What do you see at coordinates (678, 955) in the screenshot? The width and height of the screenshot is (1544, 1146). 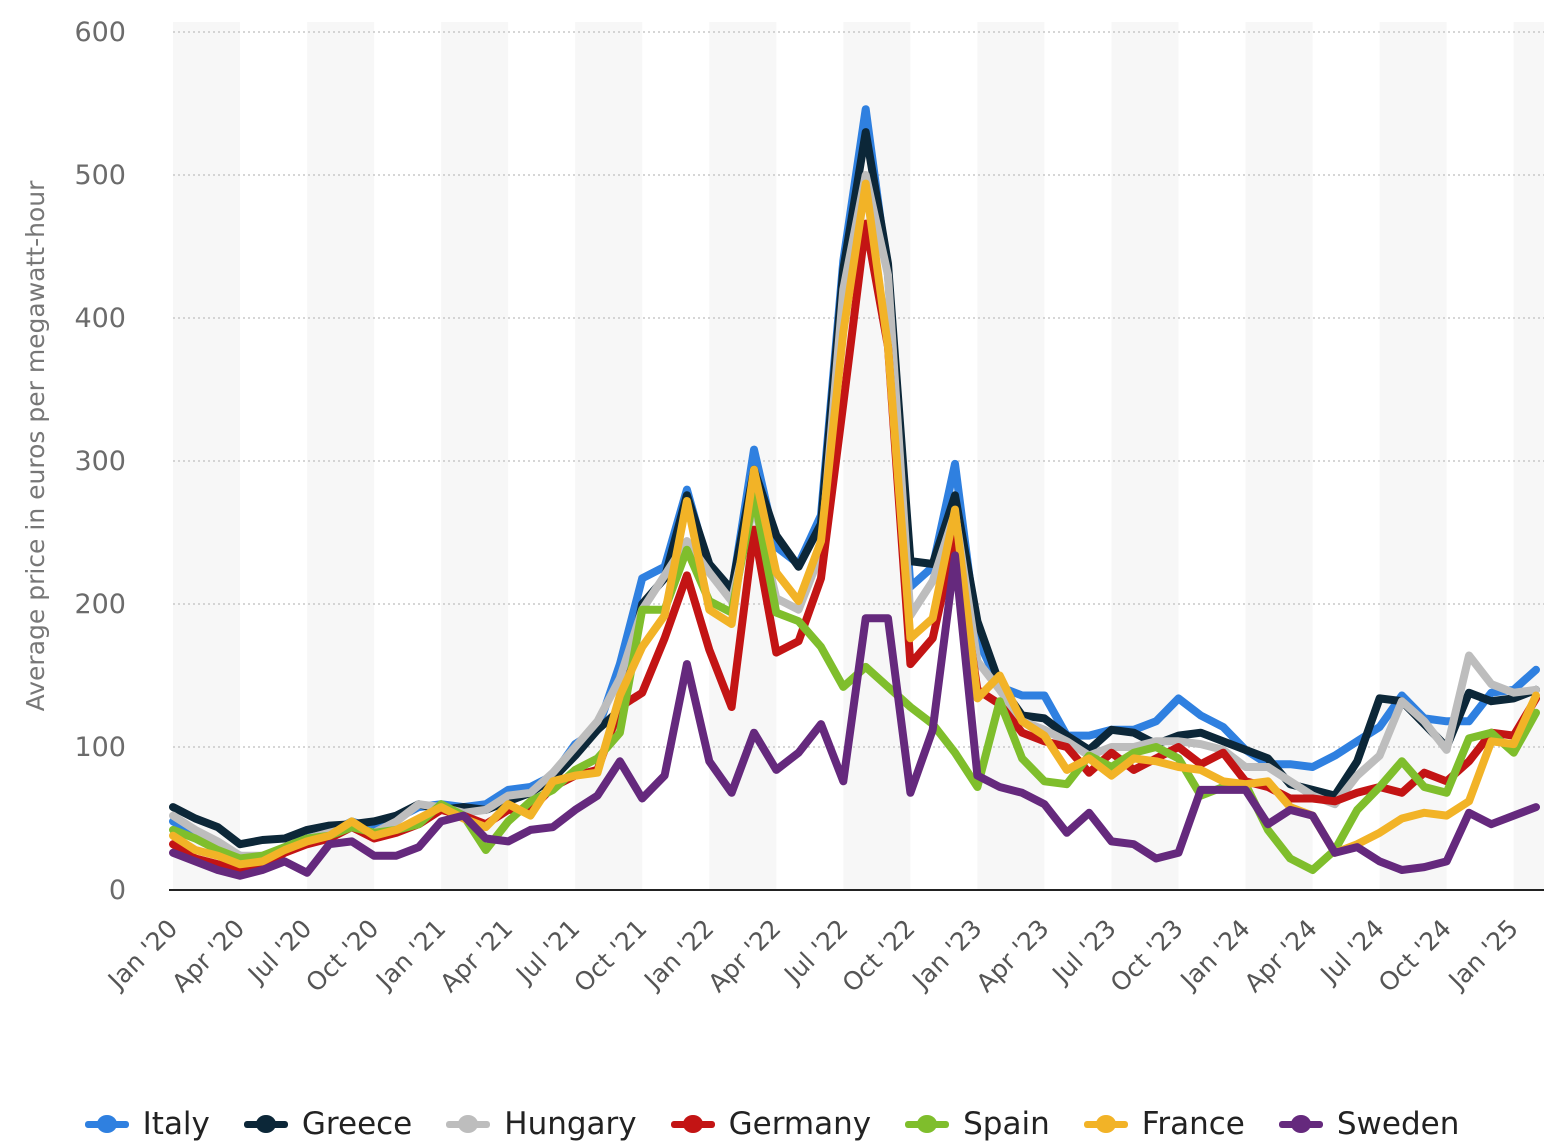 I see `x-tick-label: Jan '22` at bounding box center [678, 955].